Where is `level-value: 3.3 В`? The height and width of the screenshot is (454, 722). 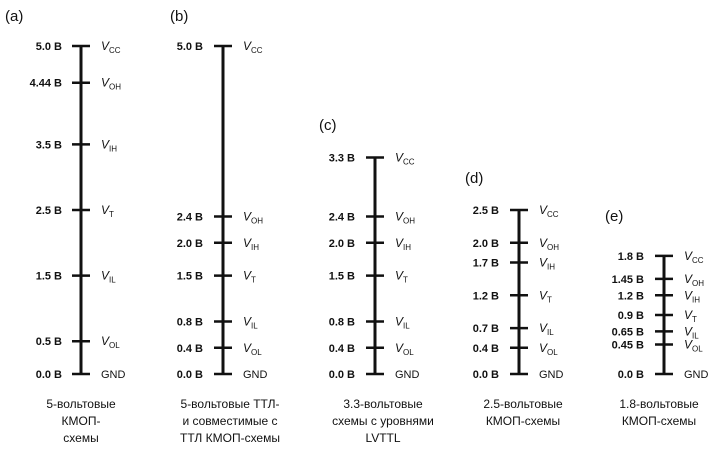 level-value: 3.3 В is located at coordinates (342, 159).